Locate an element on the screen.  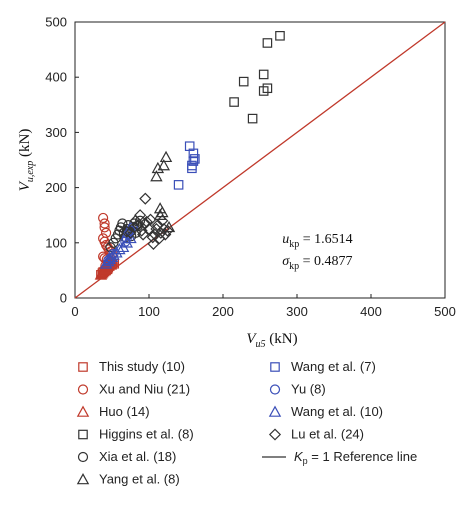
legend-item: Higgins et al. (8) is located at coordinates (136, 434).